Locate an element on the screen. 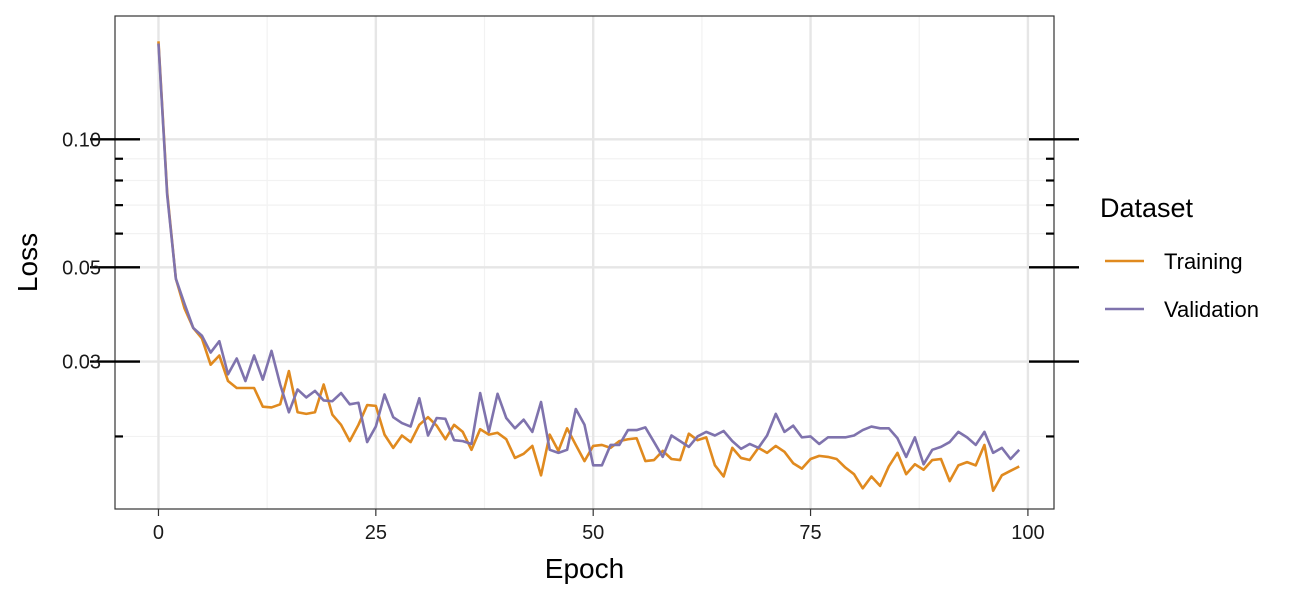 The width and height of the screenshot is (1300, 600). y-tick-label: 0.05 is located at coordinates (81, 268).